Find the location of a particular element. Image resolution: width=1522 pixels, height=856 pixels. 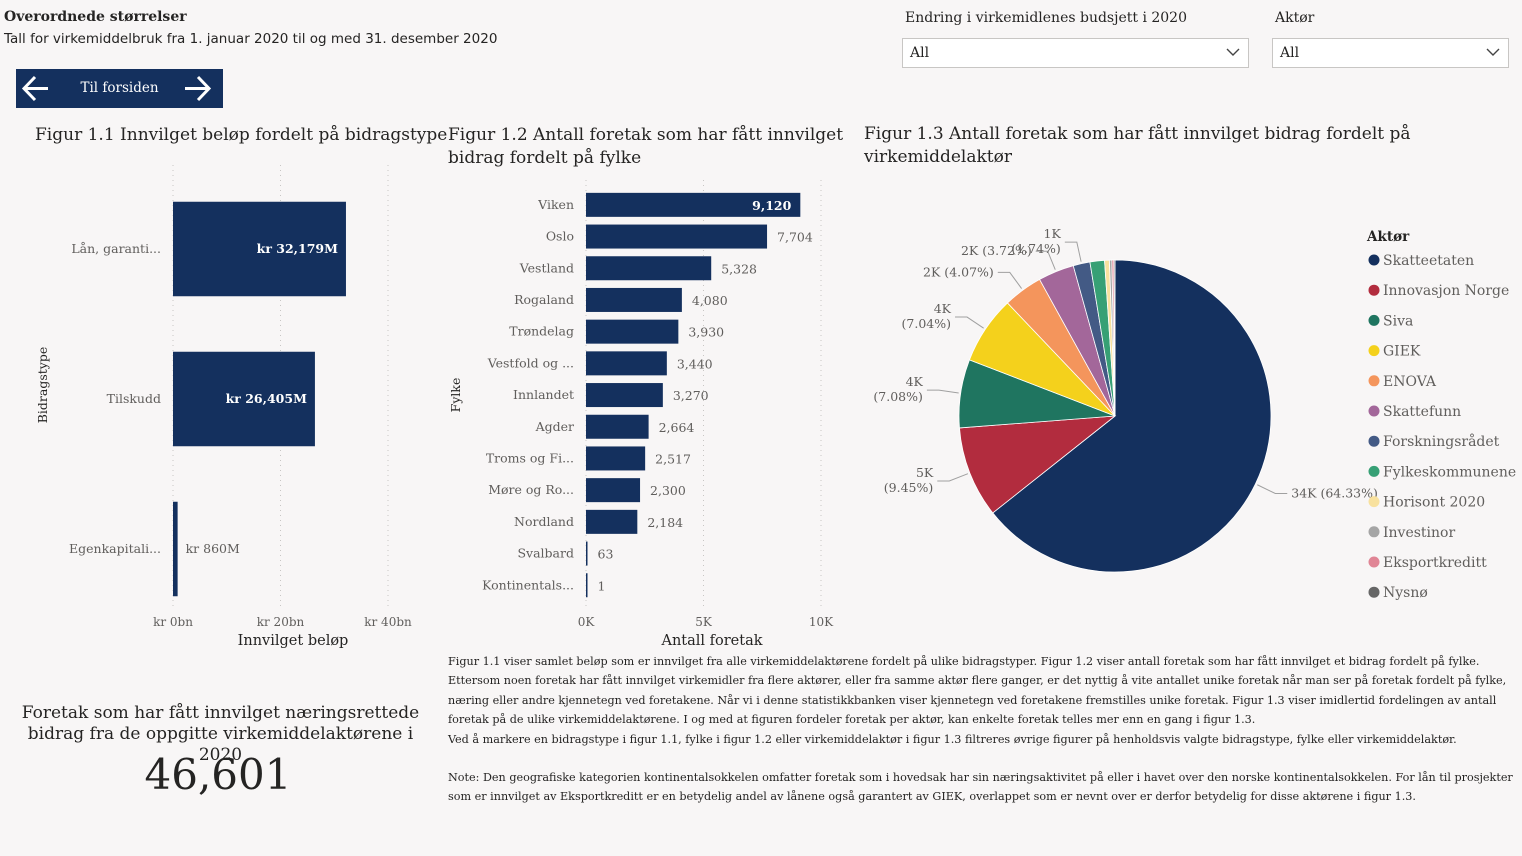

fig1-data-label: kr 26,405M is located at coordinates (266, 398).